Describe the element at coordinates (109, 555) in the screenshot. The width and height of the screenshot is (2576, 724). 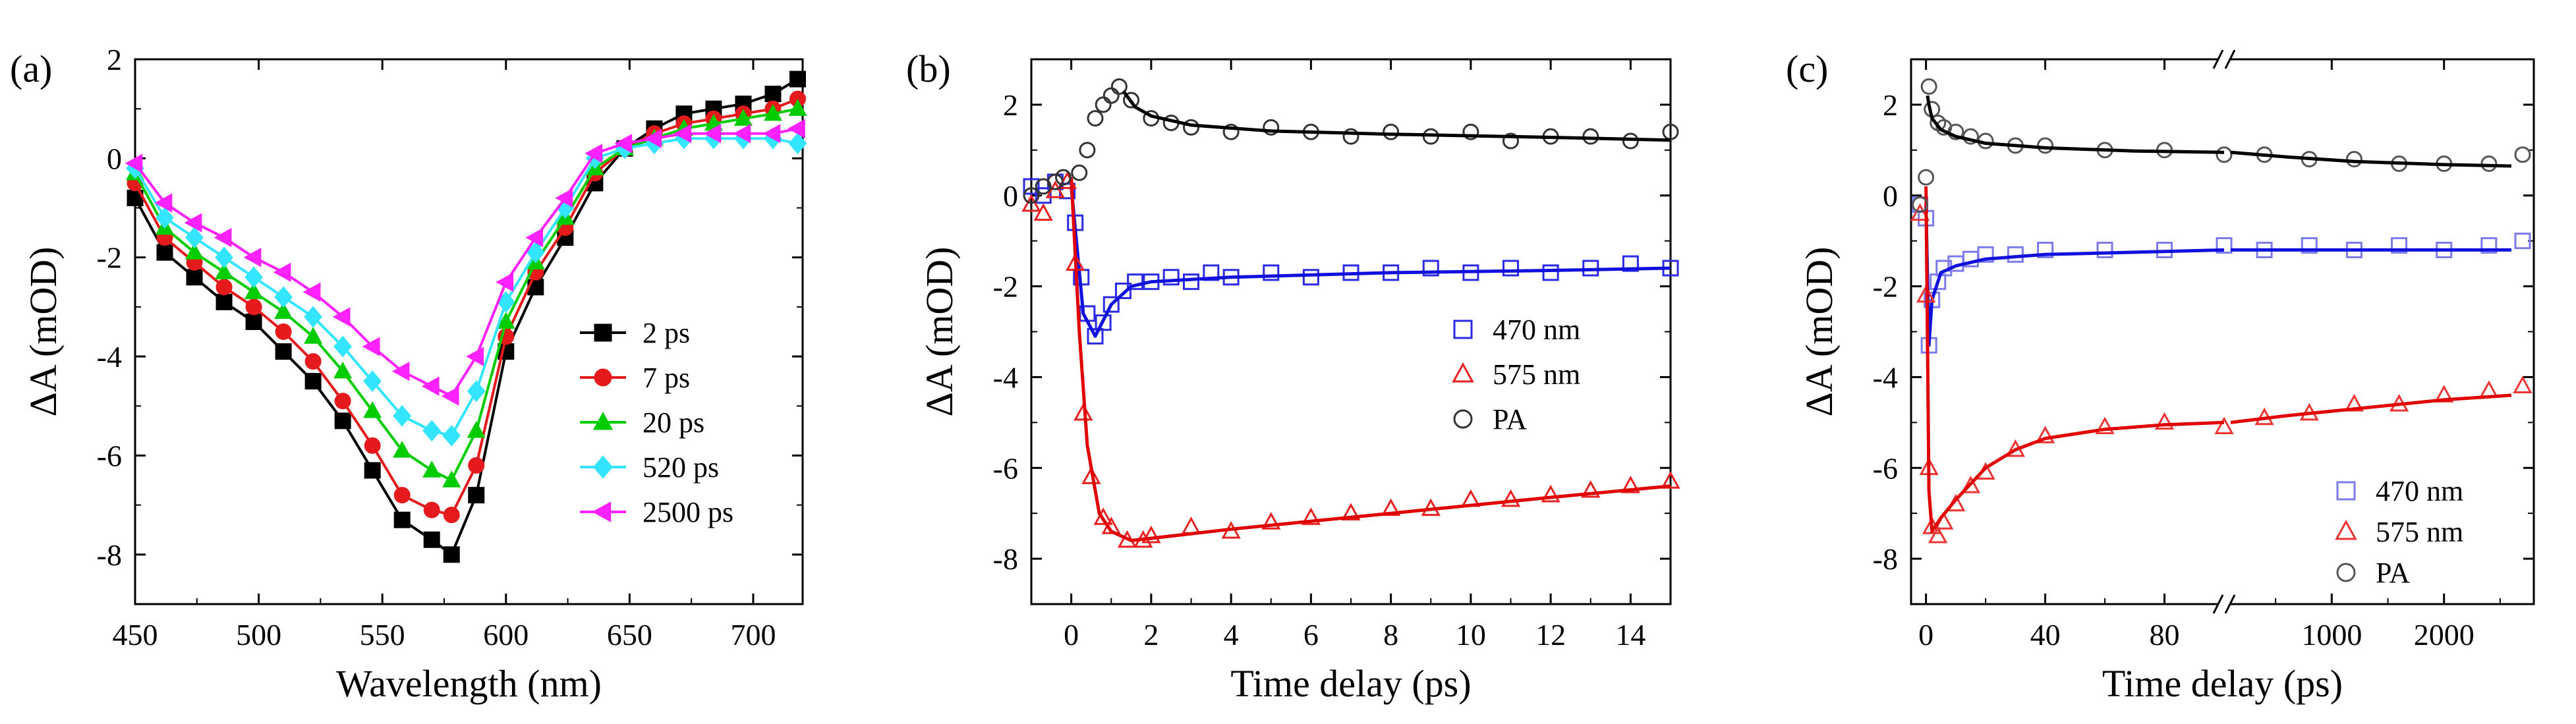
I see `y-tick-label: -8` at that location.